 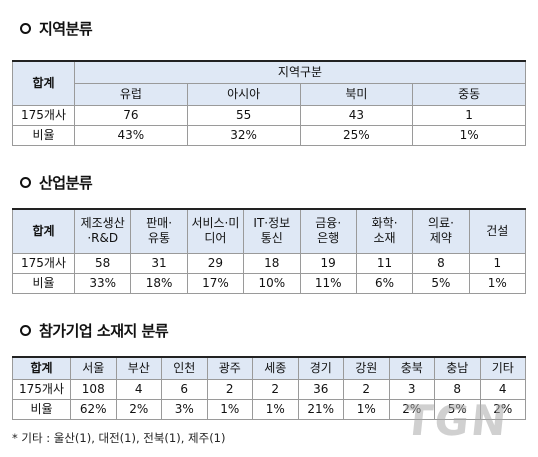 I want to click on region-title: 지역분류, so click(x=66, y=29).